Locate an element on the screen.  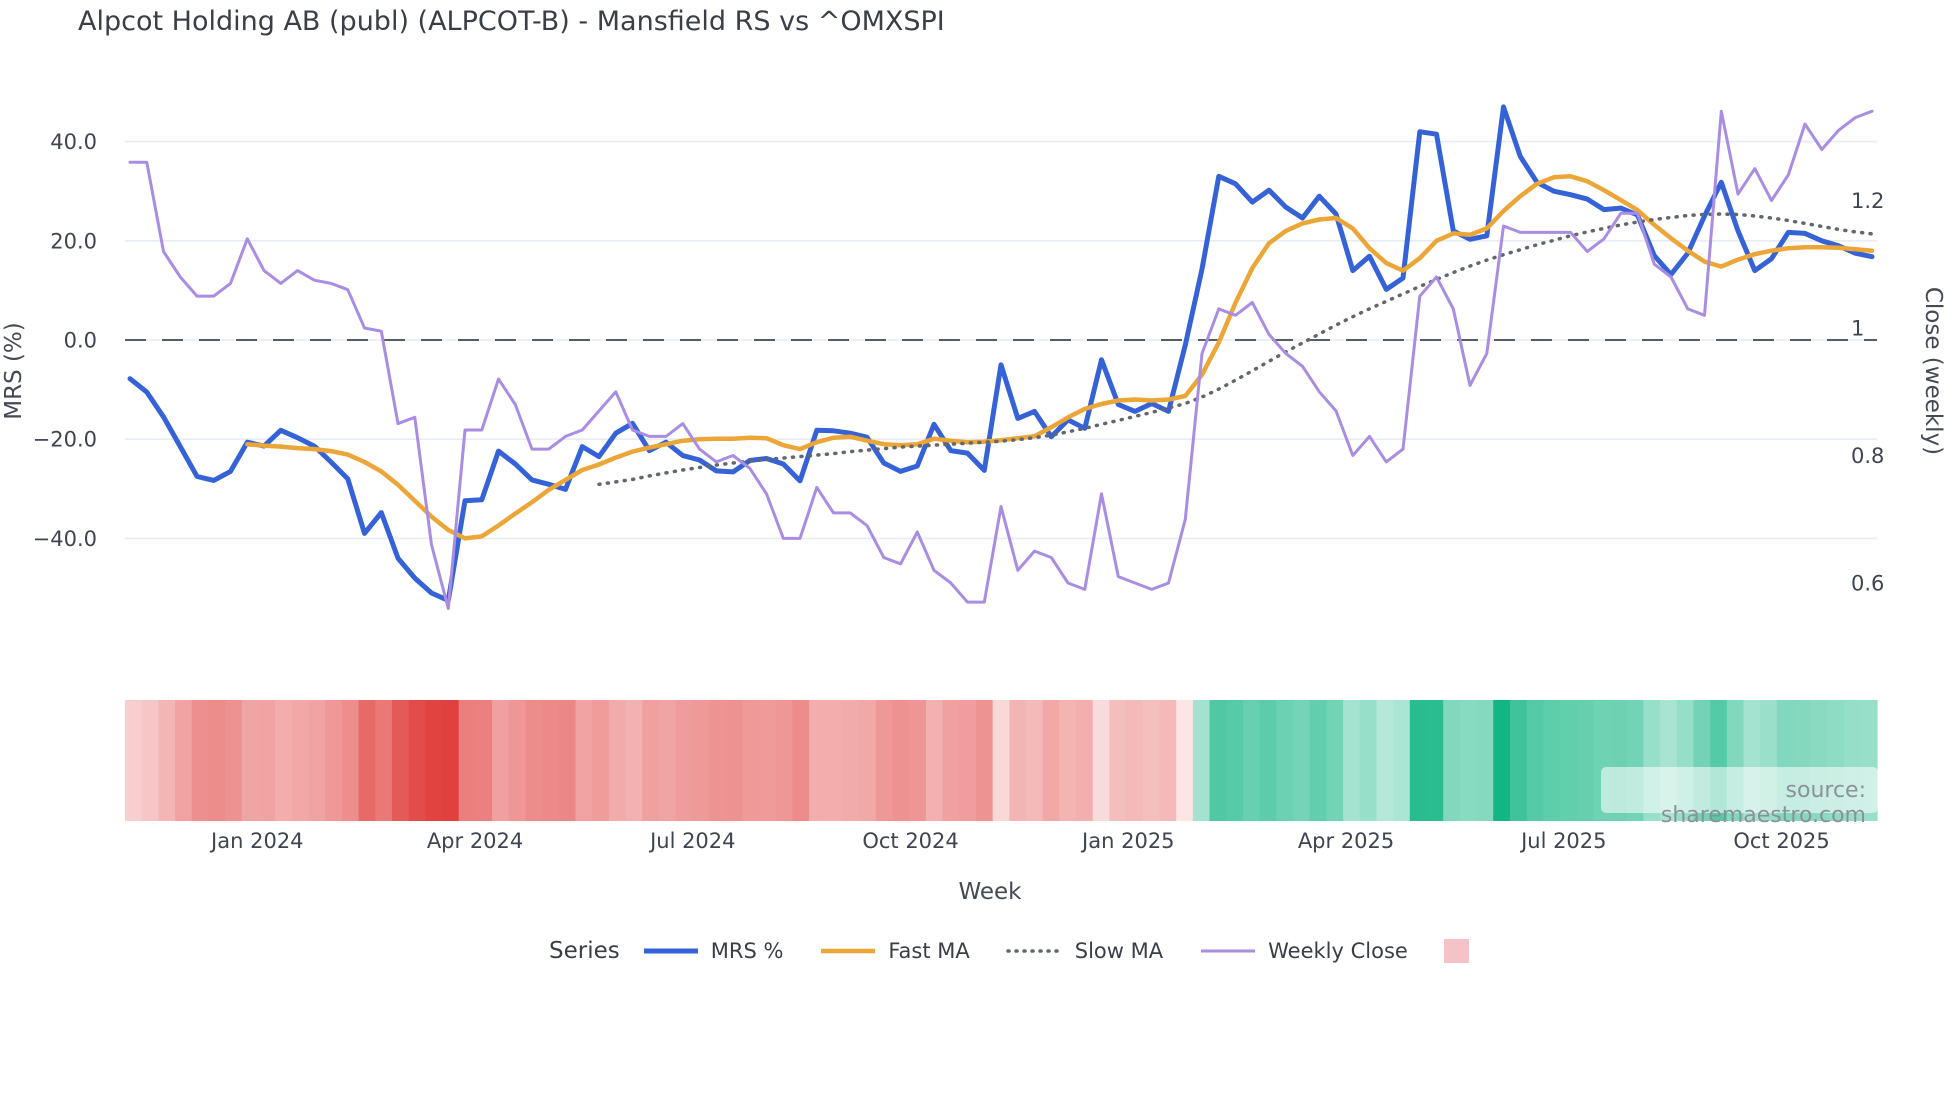
legend-item-label: MRS % is located at coordinates (747, 951).